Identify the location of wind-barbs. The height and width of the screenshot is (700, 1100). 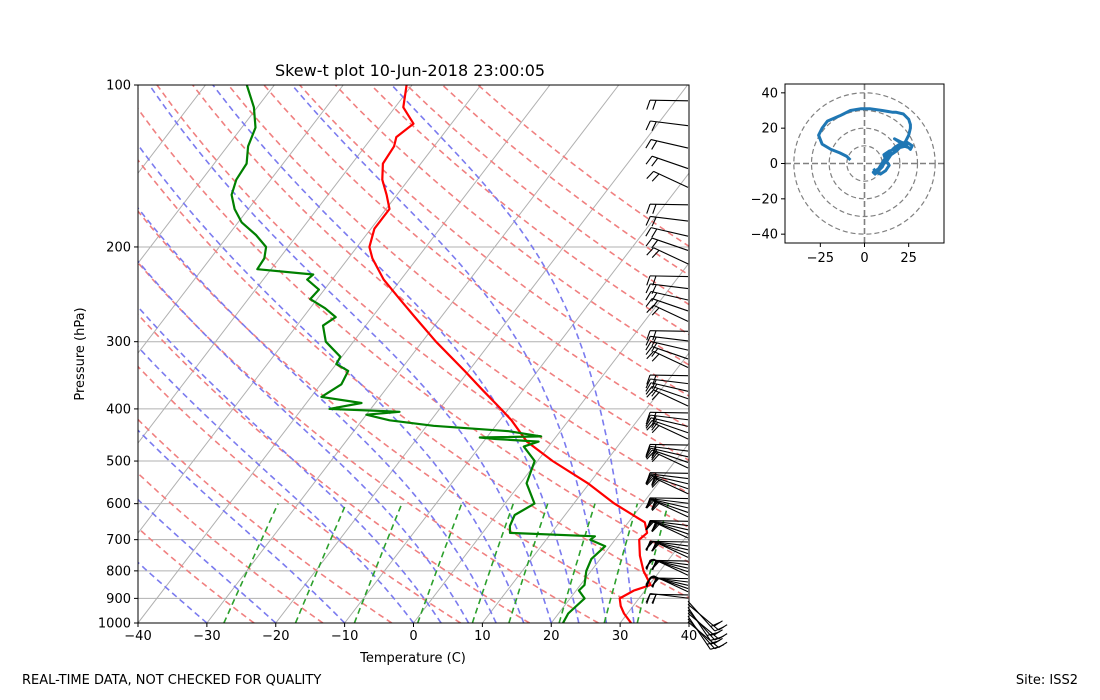
(686, 374).